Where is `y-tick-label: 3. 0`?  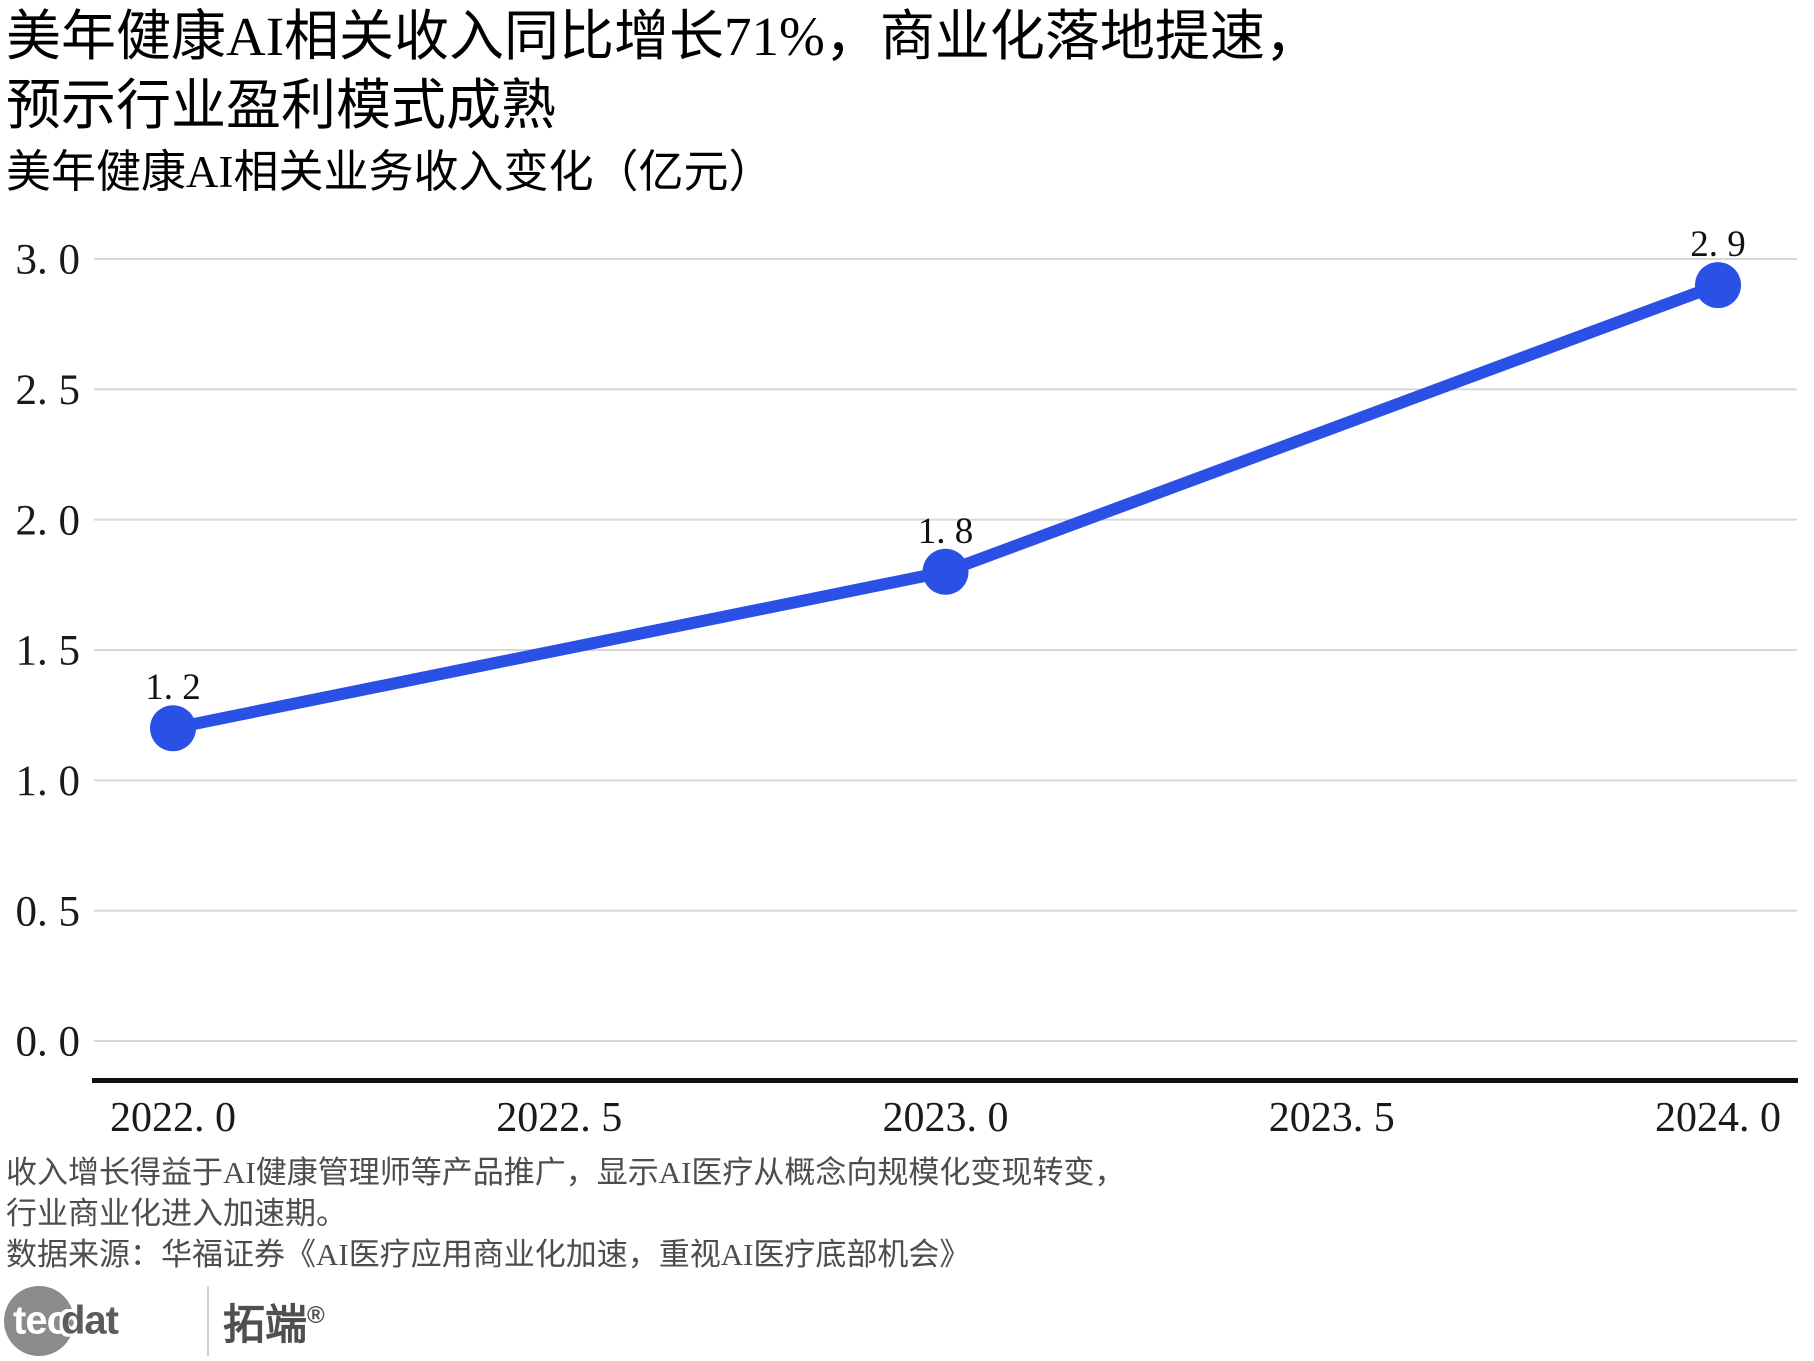
y-tick-label: 3. 0 is located at coordinates (48, 260).